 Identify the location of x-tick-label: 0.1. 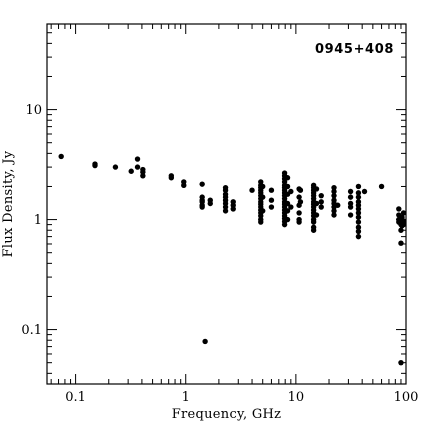
(75, 397).